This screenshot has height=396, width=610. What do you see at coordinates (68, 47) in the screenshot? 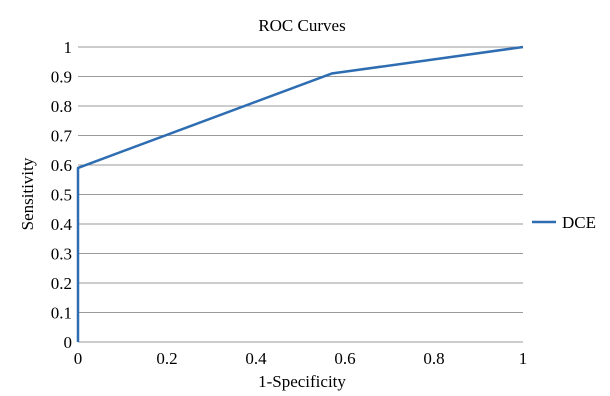
I see `y-tick-label: 1` at bounding box center [68, 47].